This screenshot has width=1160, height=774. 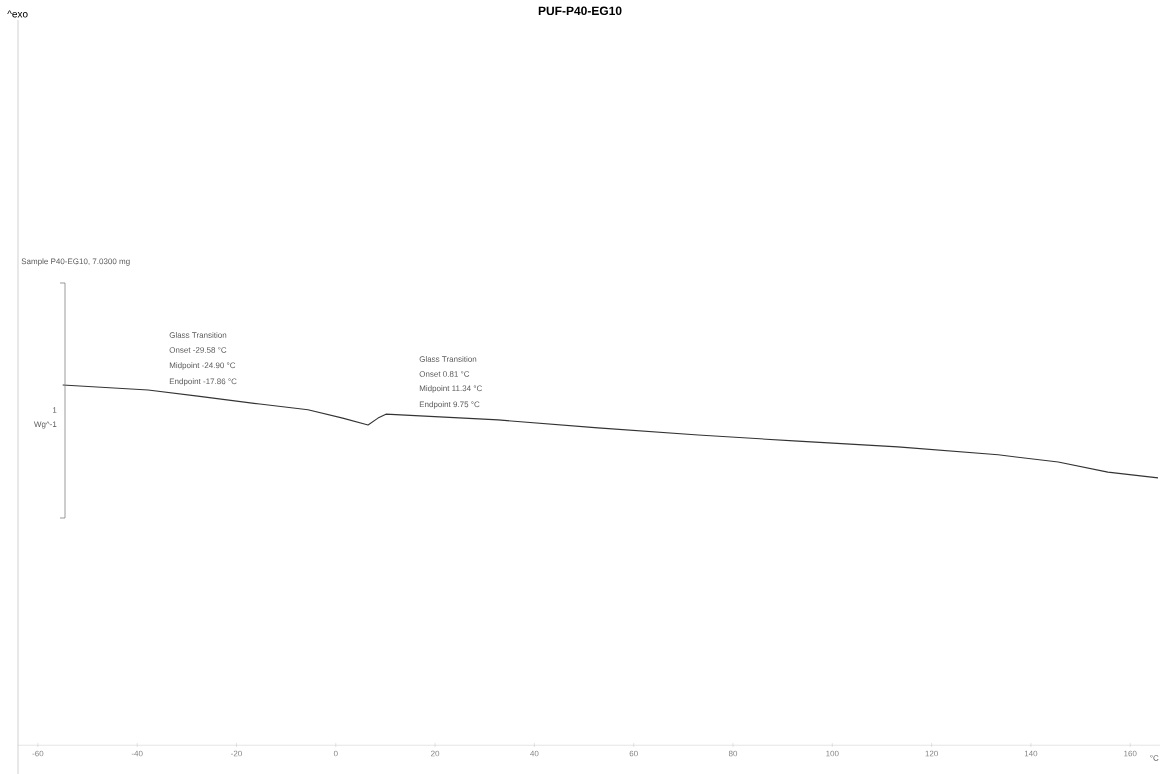 I want to click on x-tick-label: 0, so click(x=335, y=753).